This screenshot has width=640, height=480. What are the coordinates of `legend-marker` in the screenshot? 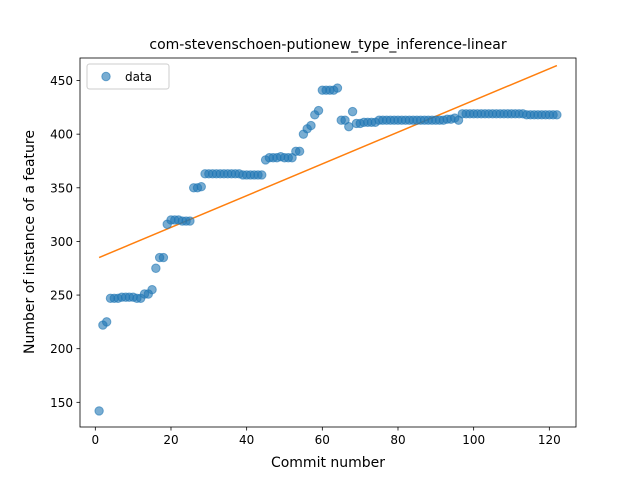 It's located at (106, 76).